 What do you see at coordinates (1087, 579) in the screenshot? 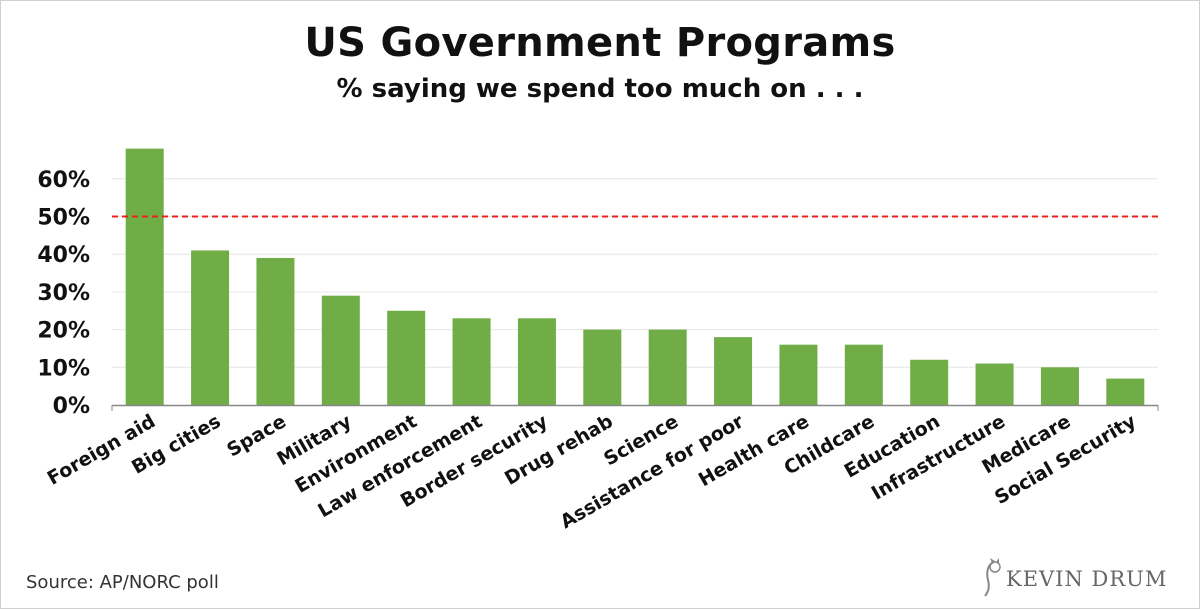
I see `brand-text: KEVIN DRUM` at bounding box center [1087, 579].